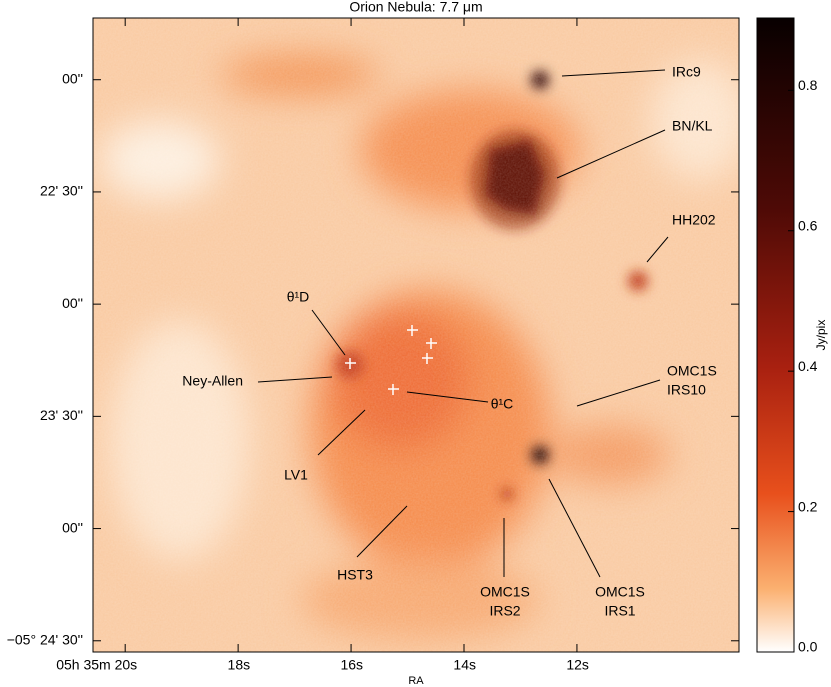 This screenshot has width=831, height=687. What do you see at coordinates (351, 665) in the screenshot?
I see `x-tick-label: 16s` at bounding box center [351, 665].